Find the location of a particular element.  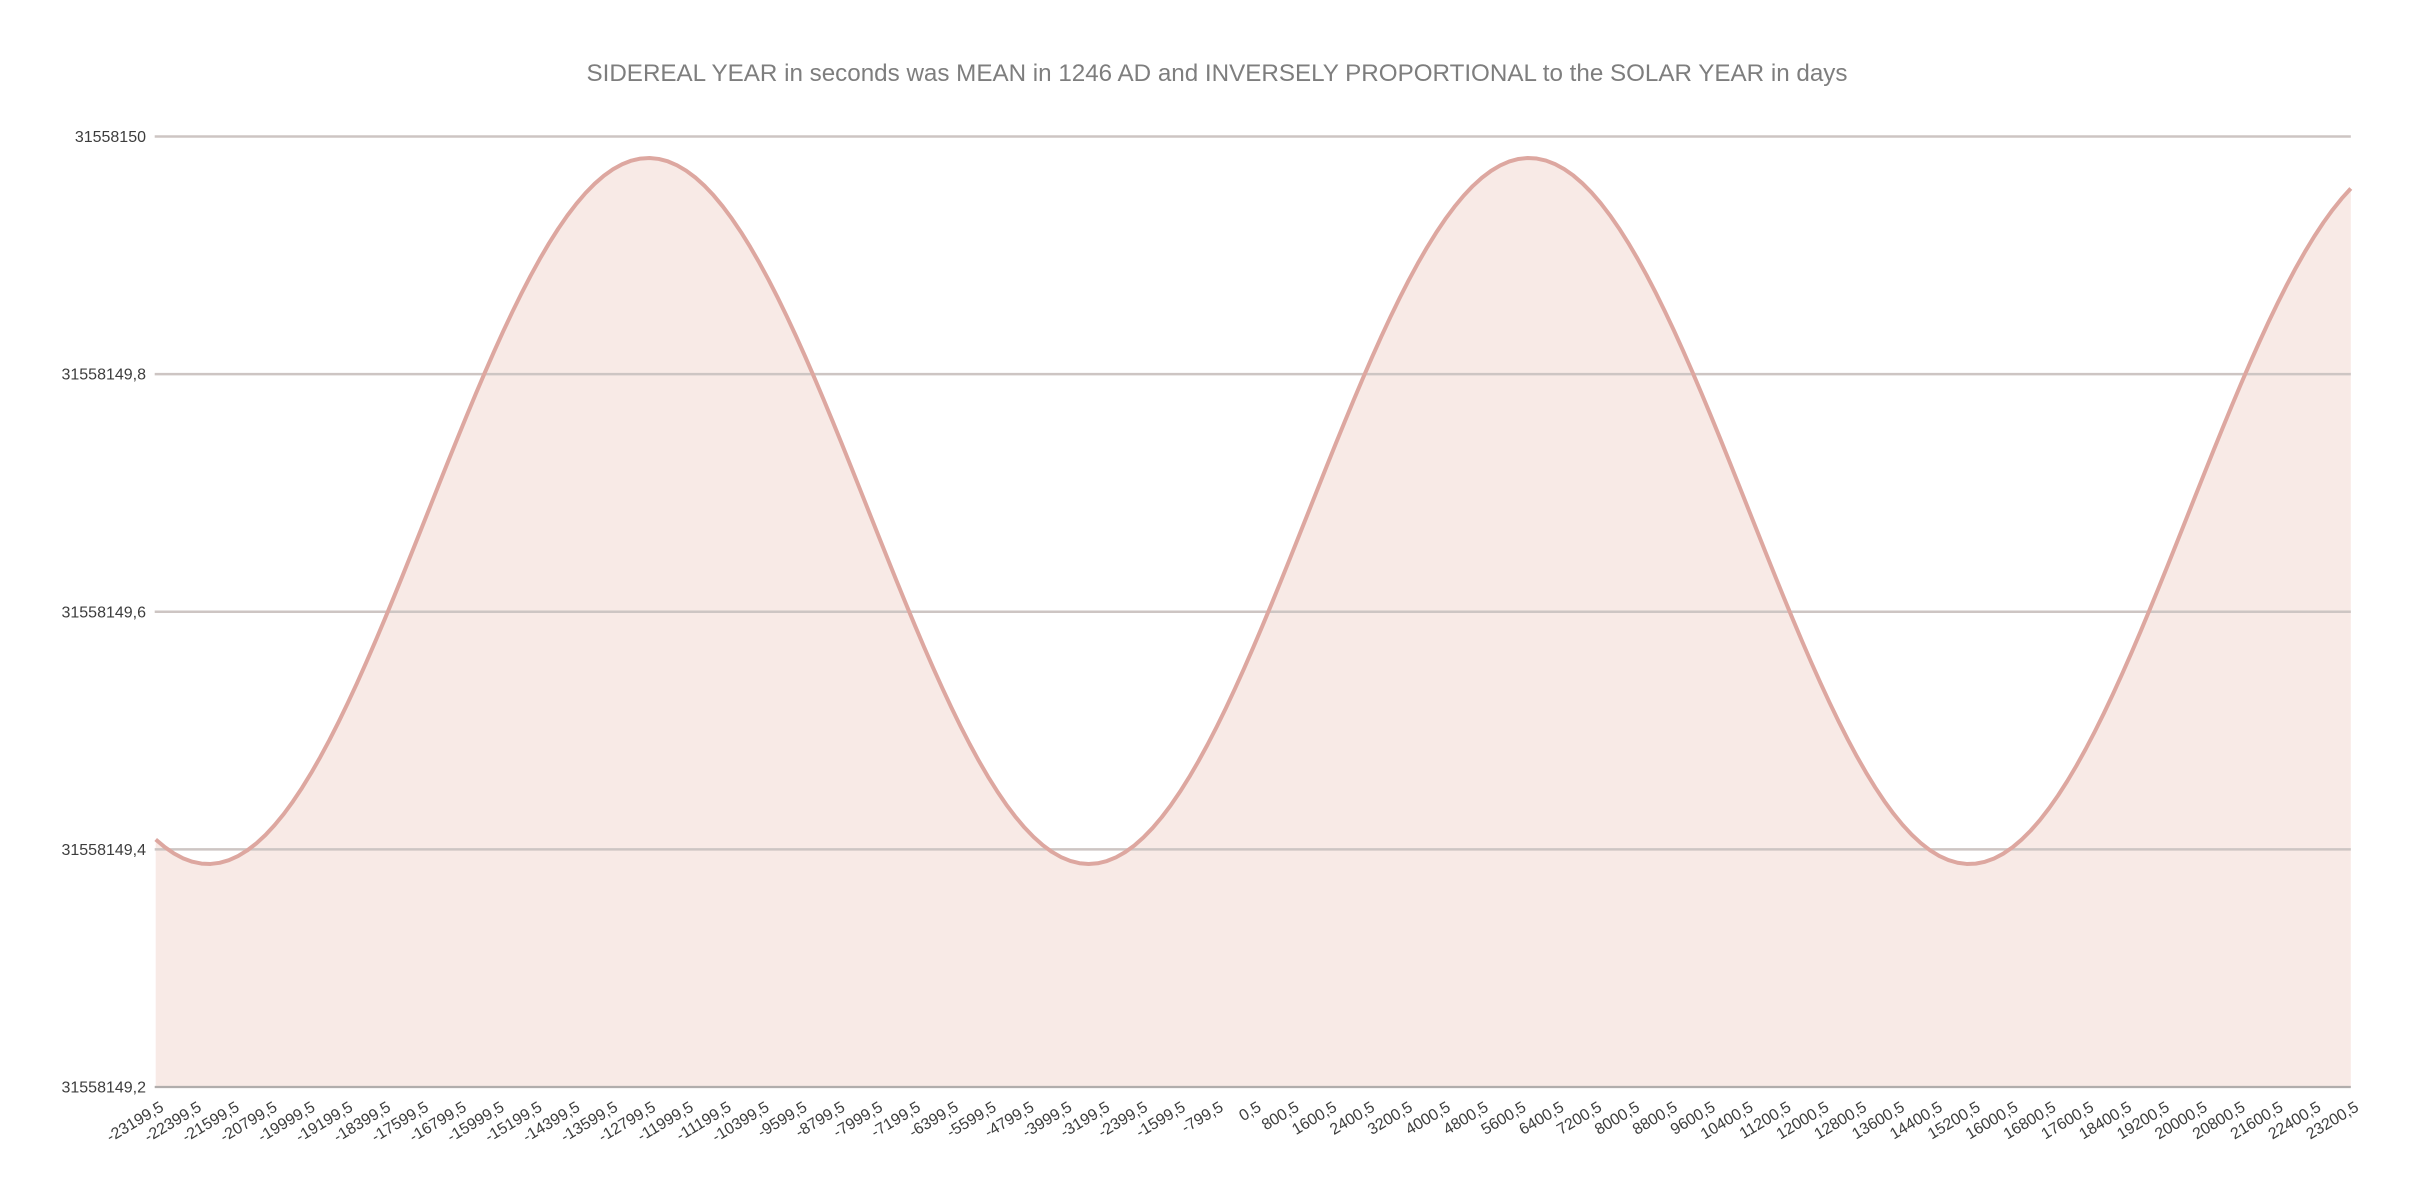

svg-text: 31558149,6 is located at coordinates (103, 612).